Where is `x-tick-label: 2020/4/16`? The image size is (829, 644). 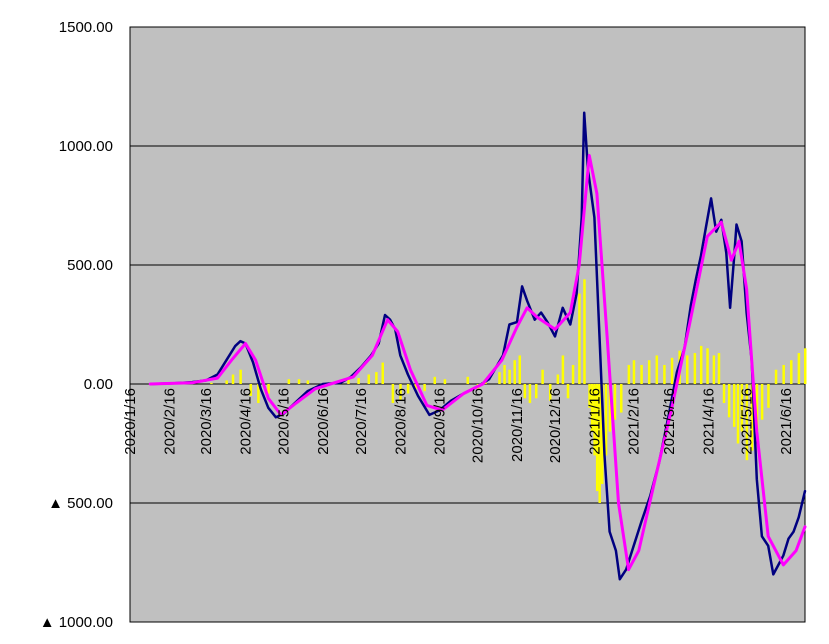
x-tick-label: 2020/4/16 is located at coordinates (245, 421).